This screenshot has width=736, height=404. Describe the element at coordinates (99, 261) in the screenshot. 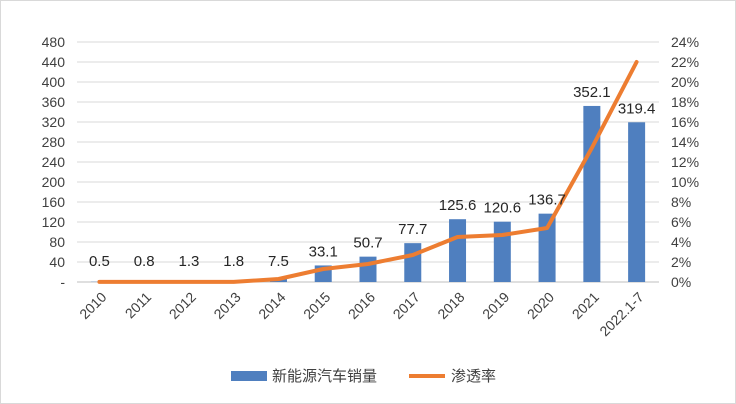

I see `data-label: 0.5` at that location.